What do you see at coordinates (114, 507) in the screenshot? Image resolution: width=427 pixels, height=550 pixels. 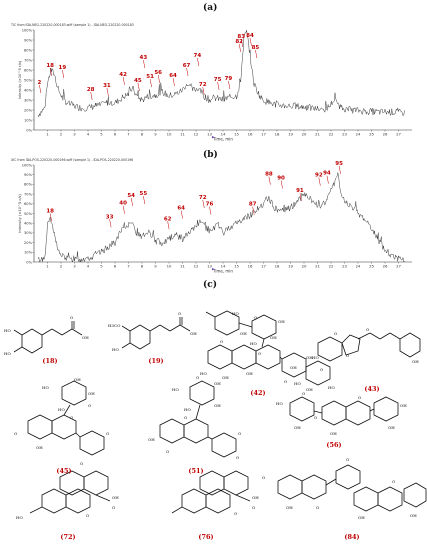 I see `atom-72-3: O` at bounding box center [114, 507].